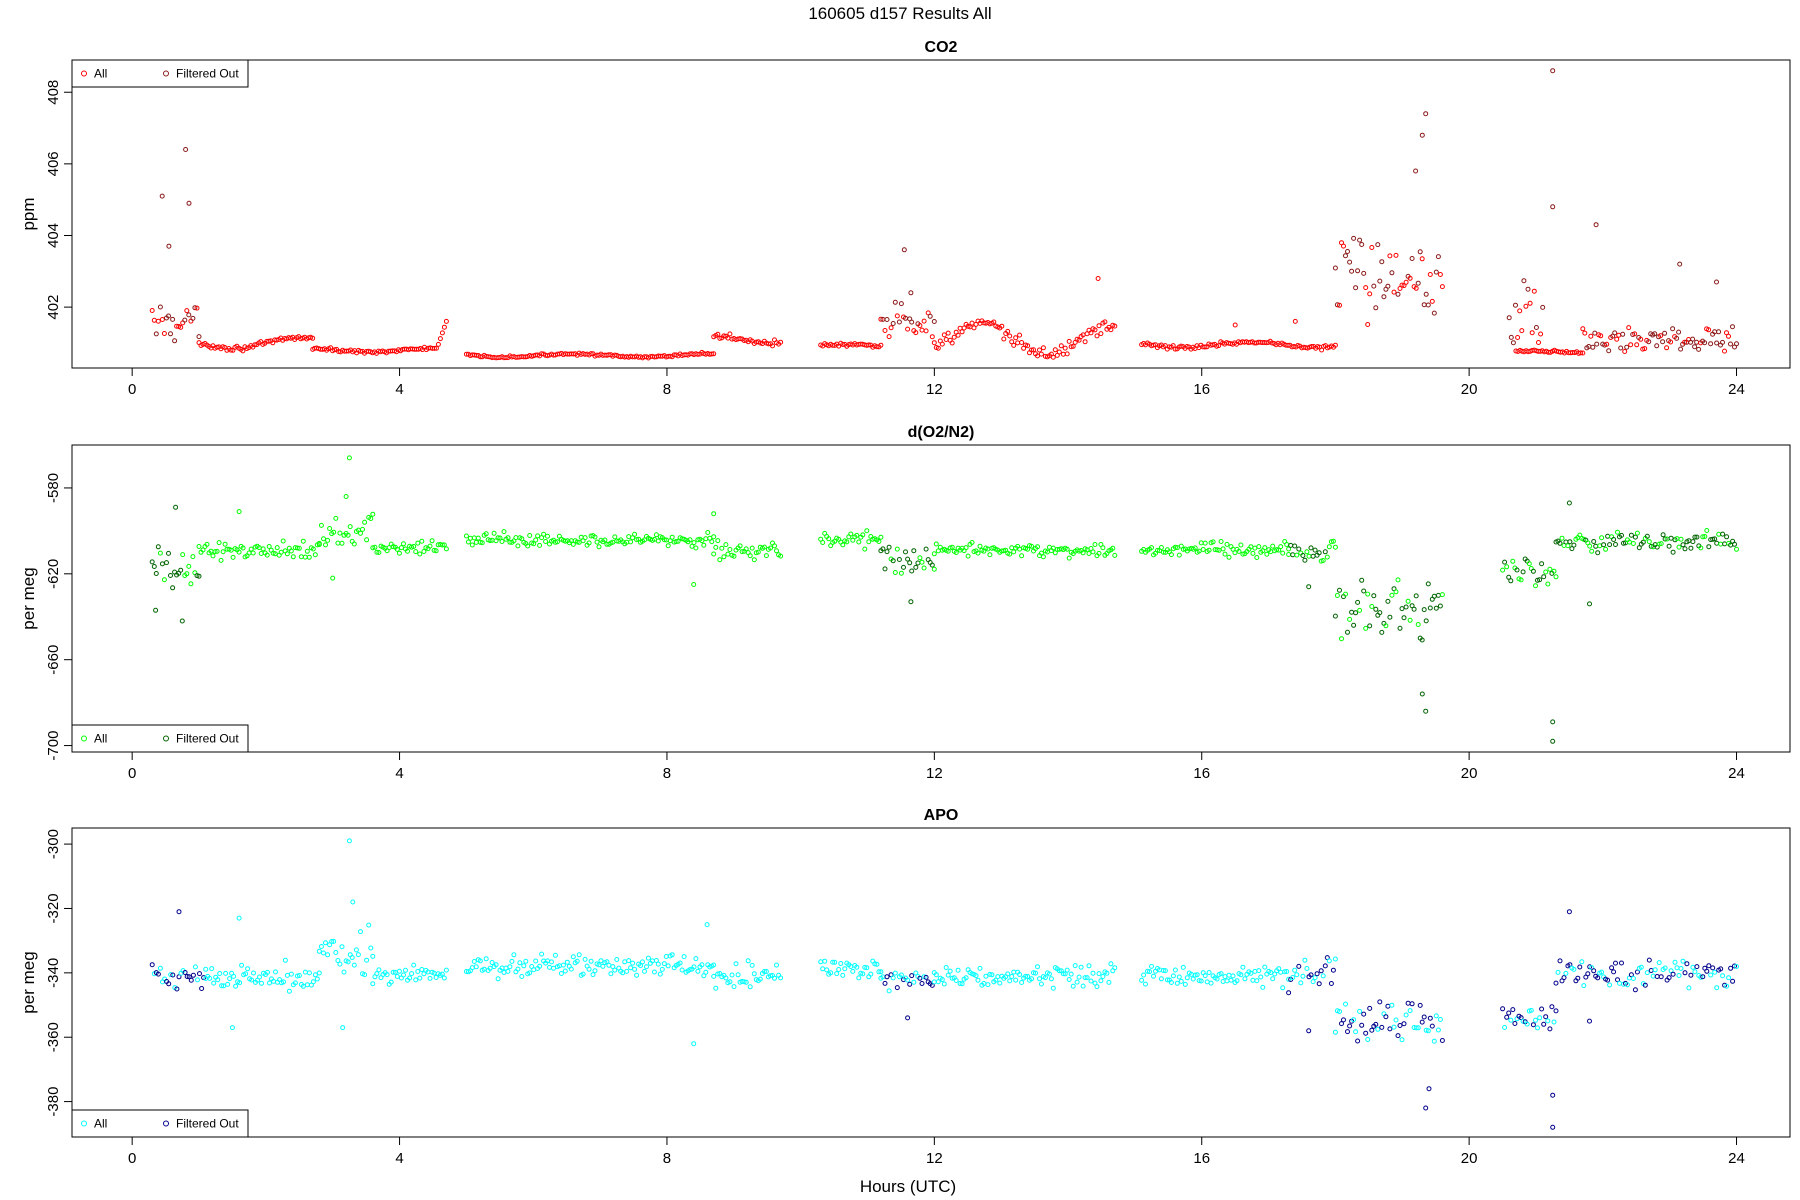 Image resolution: width=1800 pixels, height=1200 pixels. I want to click on legend: All Filtered Out, so click(160, 1123).